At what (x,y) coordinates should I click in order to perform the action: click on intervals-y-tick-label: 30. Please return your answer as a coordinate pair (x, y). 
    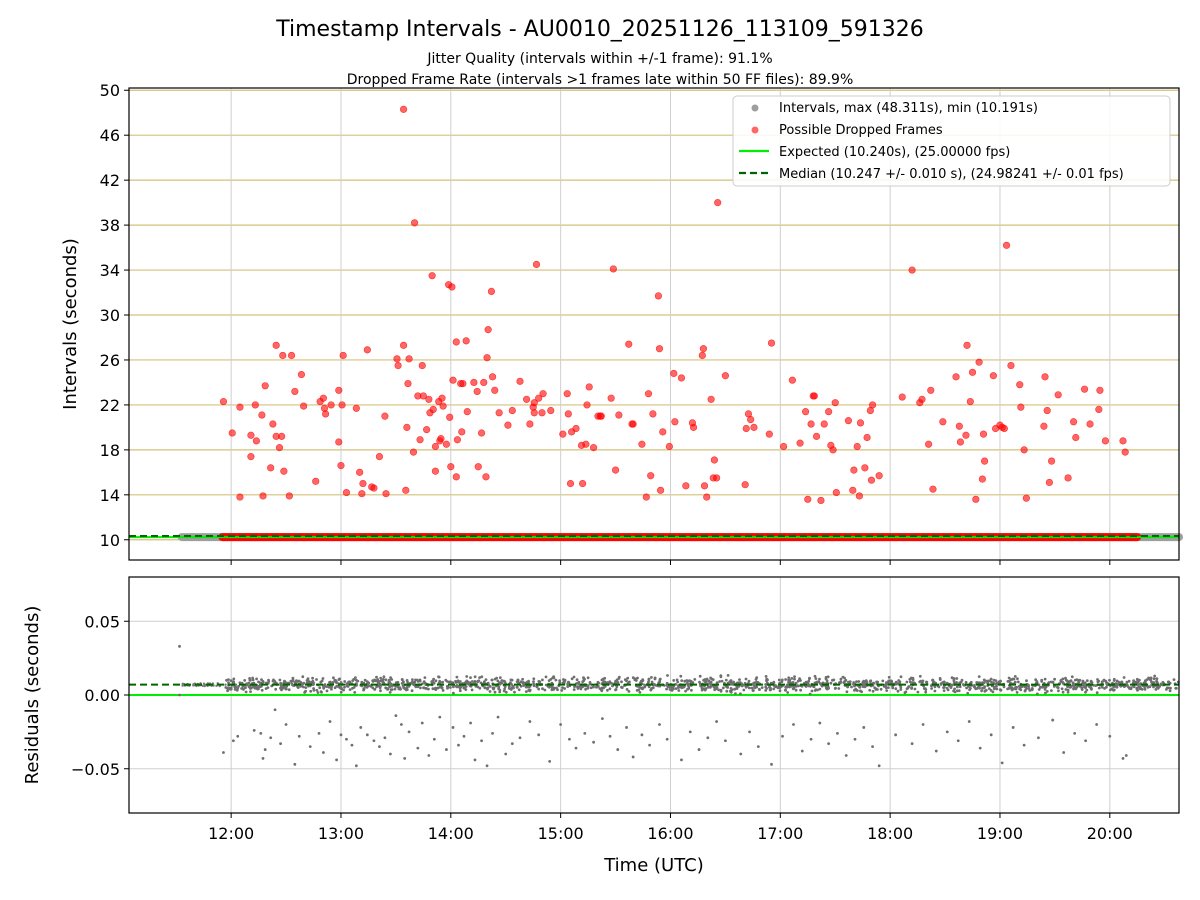
    Looking at the image, I should click on (110, 315).